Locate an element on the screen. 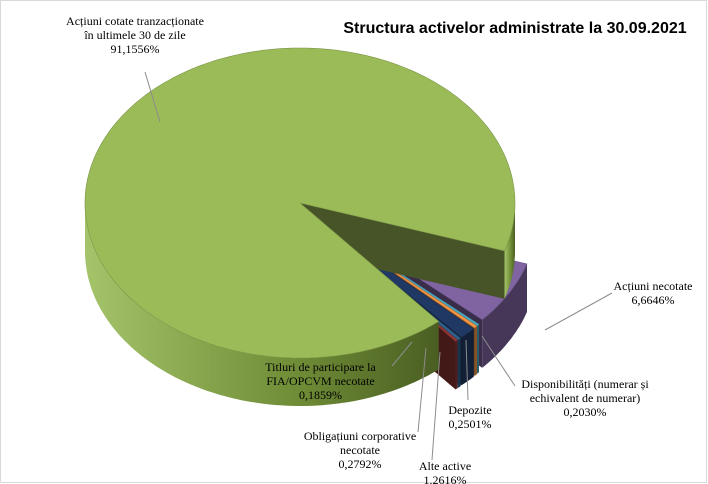  value-label: 1,2616% is located at coordinates (445, 478).